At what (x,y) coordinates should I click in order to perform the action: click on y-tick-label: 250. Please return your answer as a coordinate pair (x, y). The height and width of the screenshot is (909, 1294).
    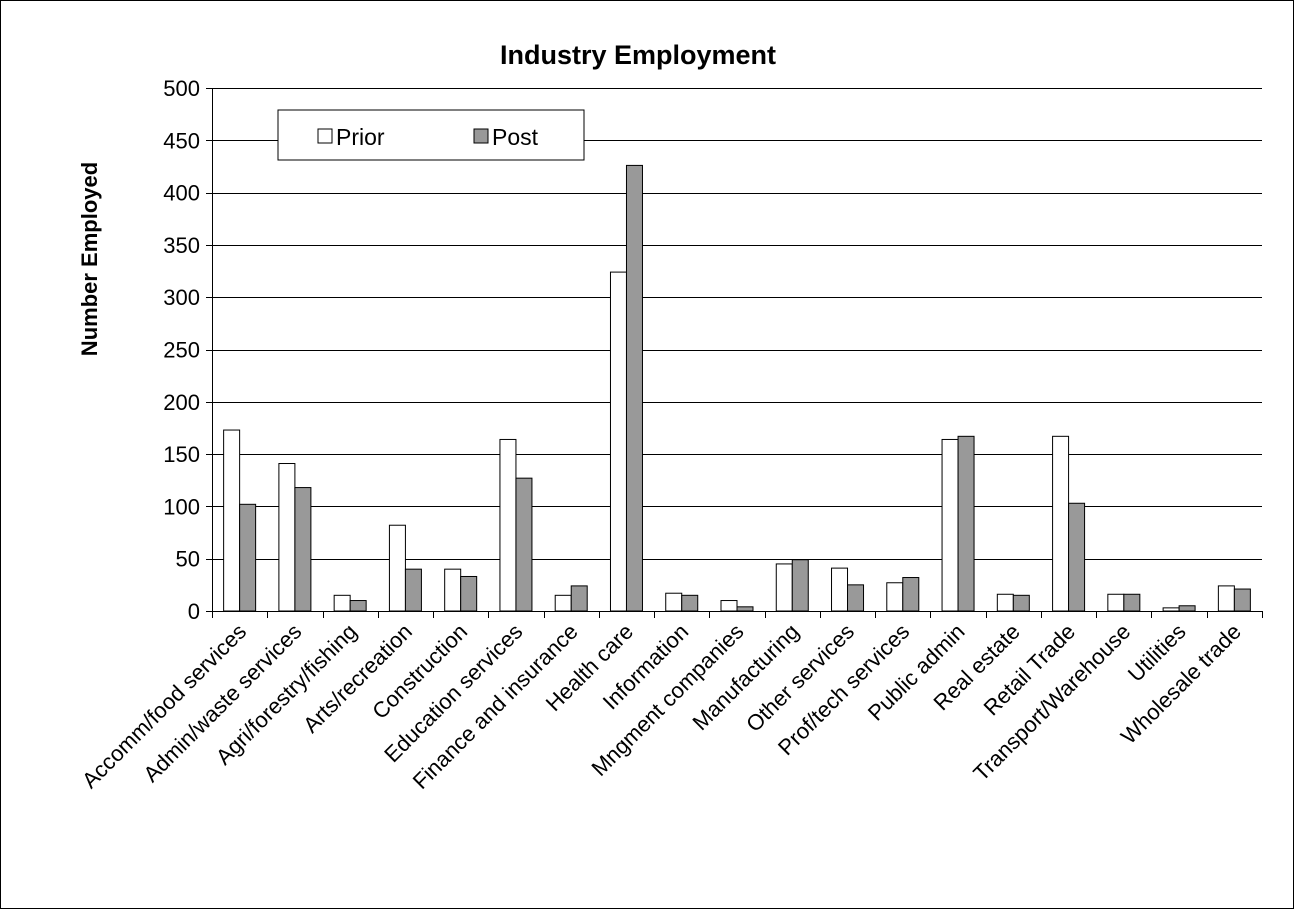
    Looking at the image, I should click on (181, 350).